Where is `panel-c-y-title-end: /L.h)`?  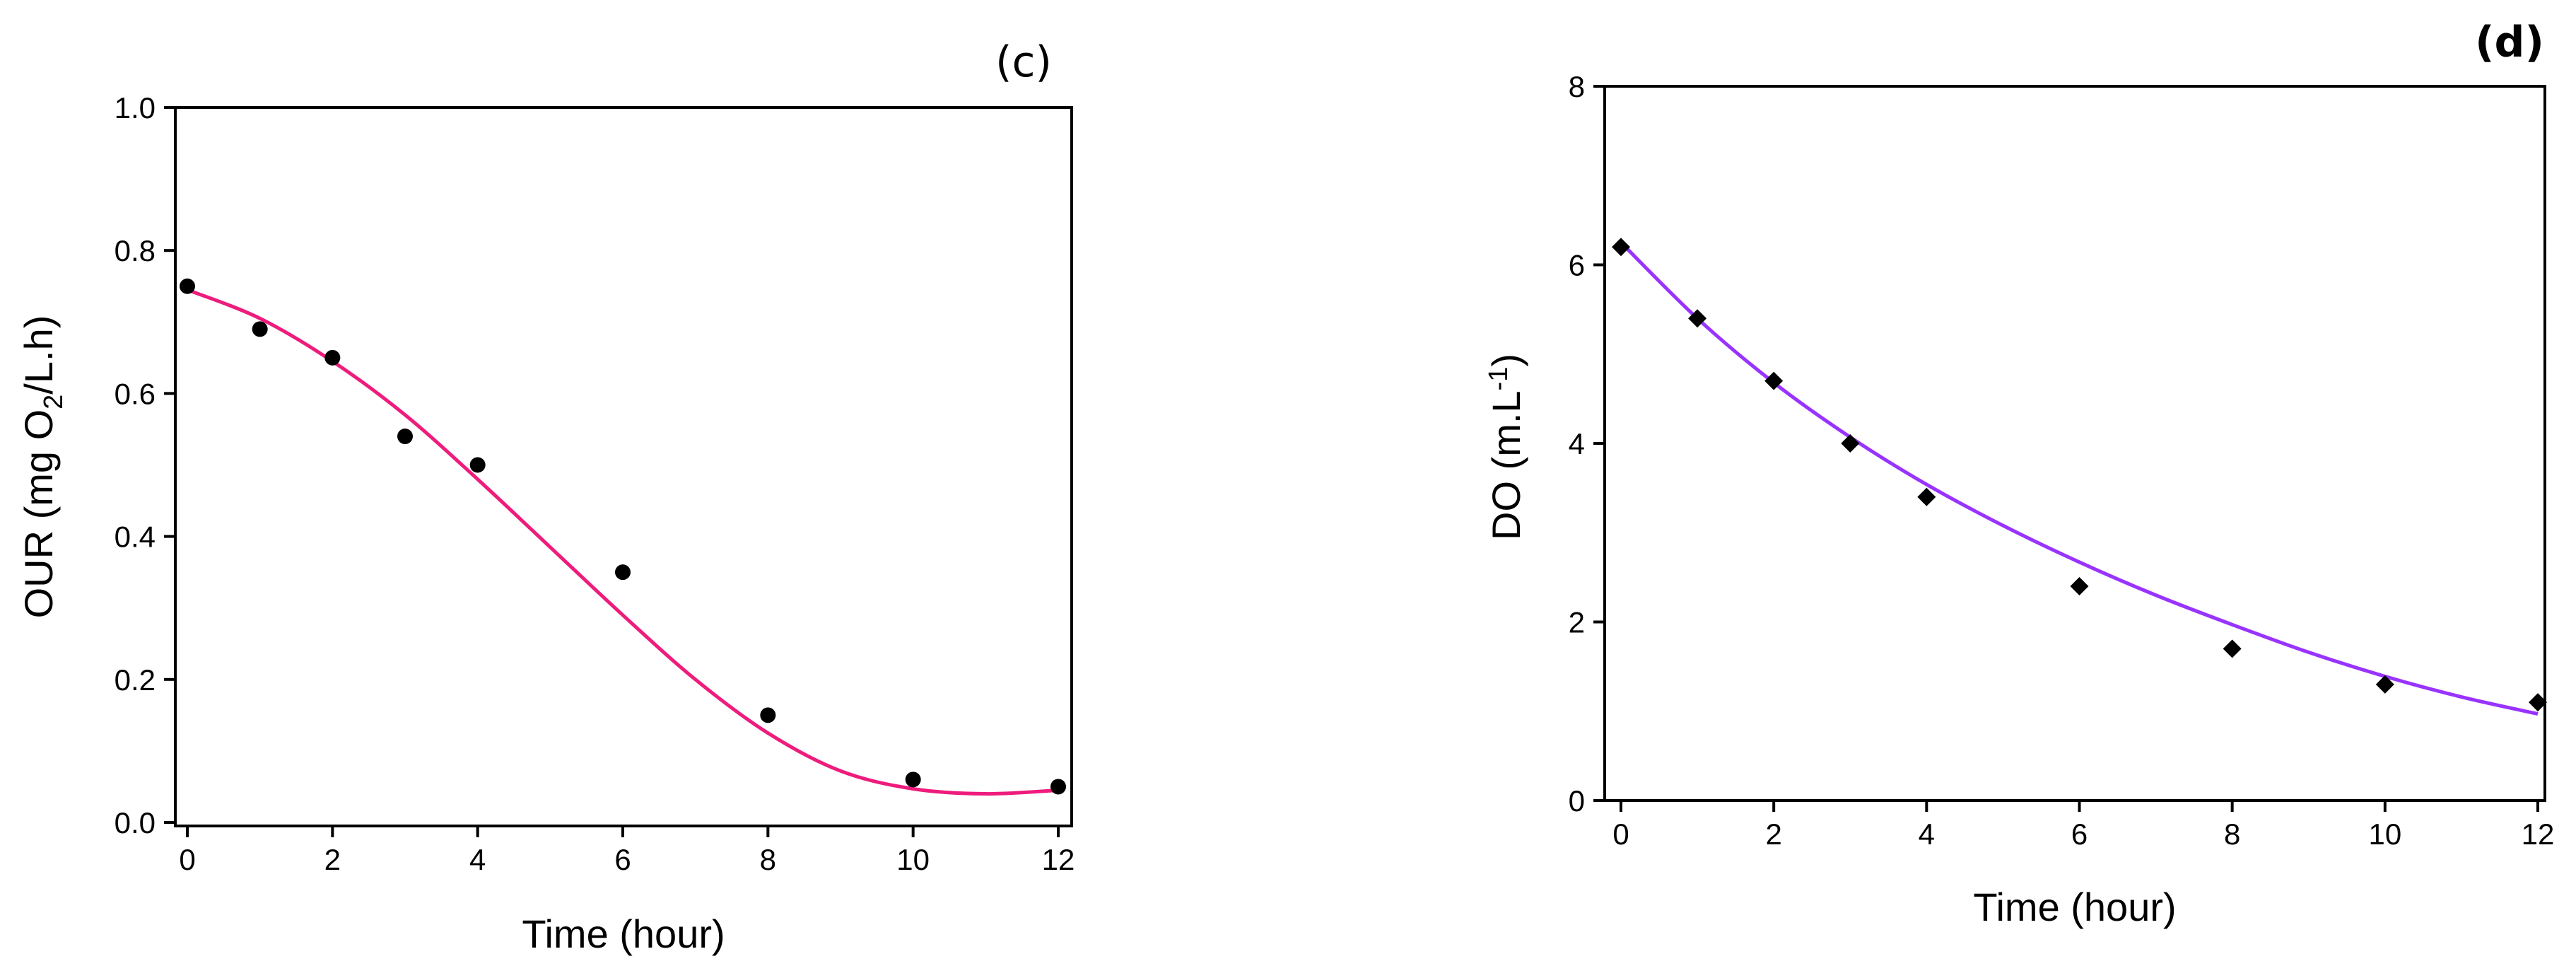
panel-c-y-title-end: /L.h) is located at coordinates (39, 355).